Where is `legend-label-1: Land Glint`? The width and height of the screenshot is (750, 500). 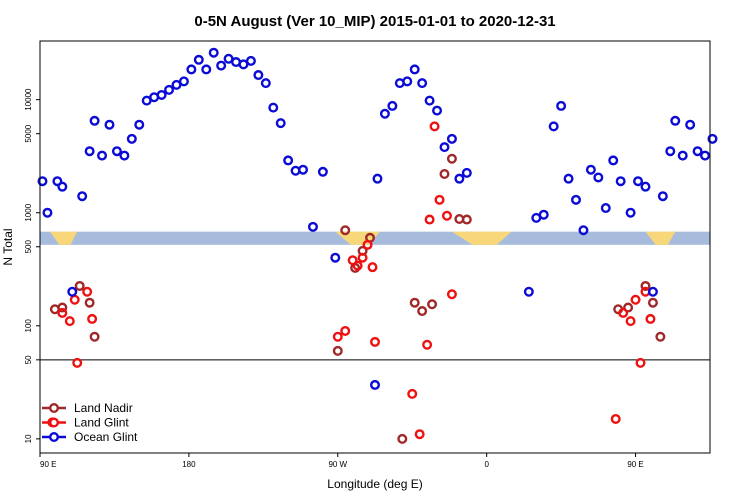 legend-label-1: Land Glint is located at coordinates (101, 423).